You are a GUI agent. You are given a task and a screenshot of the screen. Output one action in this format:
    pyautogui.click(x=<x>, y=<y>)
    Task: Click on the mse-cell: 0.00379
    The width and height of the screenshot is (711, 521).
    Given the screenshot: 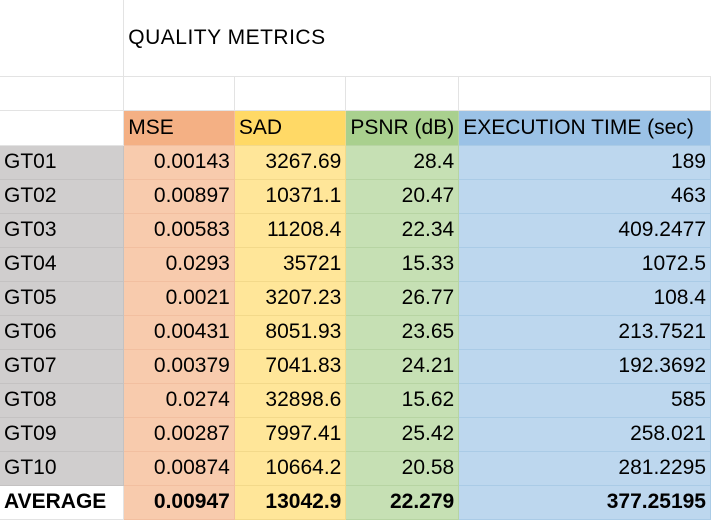 What is the action you would take?
    pyautogui.click(x=179, y=366)
    